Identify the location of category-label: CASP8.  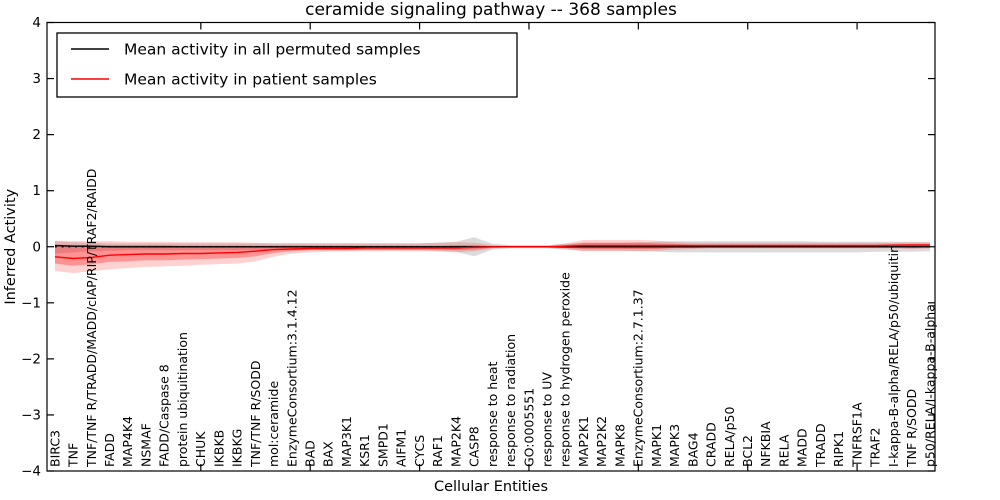
(474, 446).